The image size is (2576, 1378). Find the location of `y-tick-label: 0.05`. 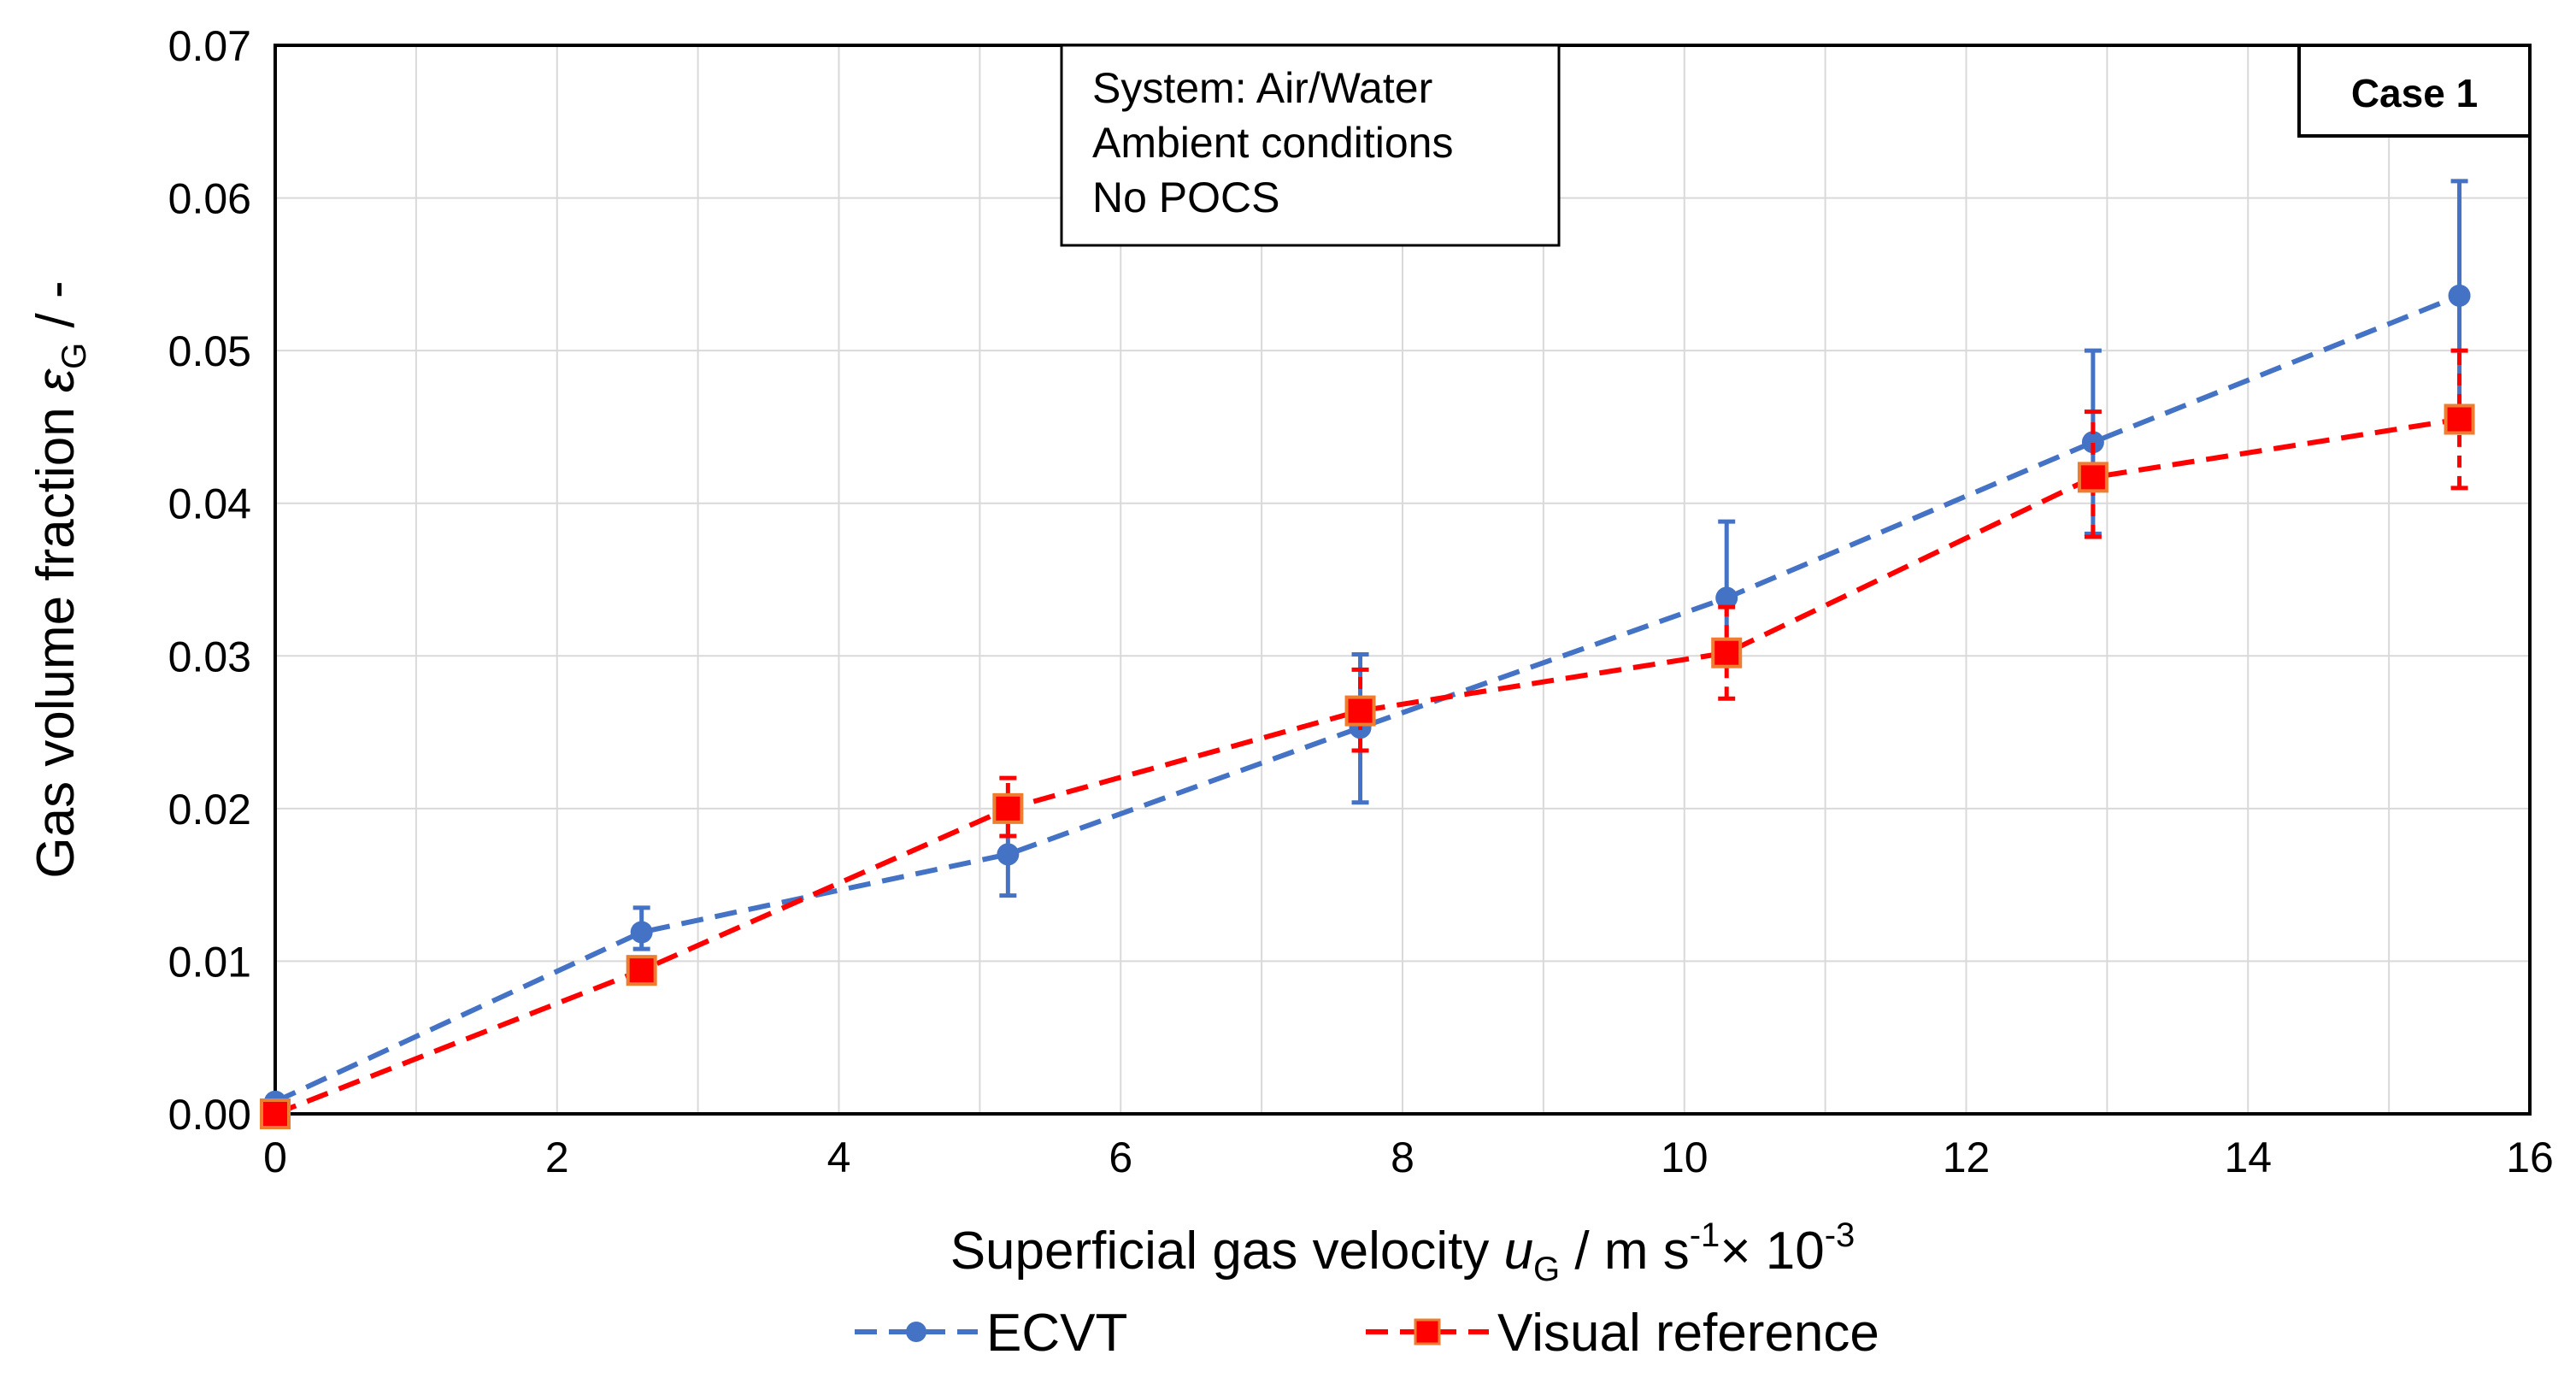

y-tick-label: 0.05 is located at coordinates (209, 351).